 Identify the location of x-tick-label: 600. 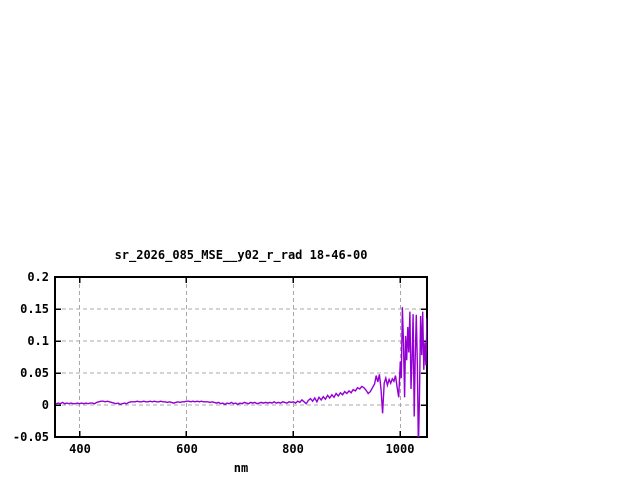
(187, 449).